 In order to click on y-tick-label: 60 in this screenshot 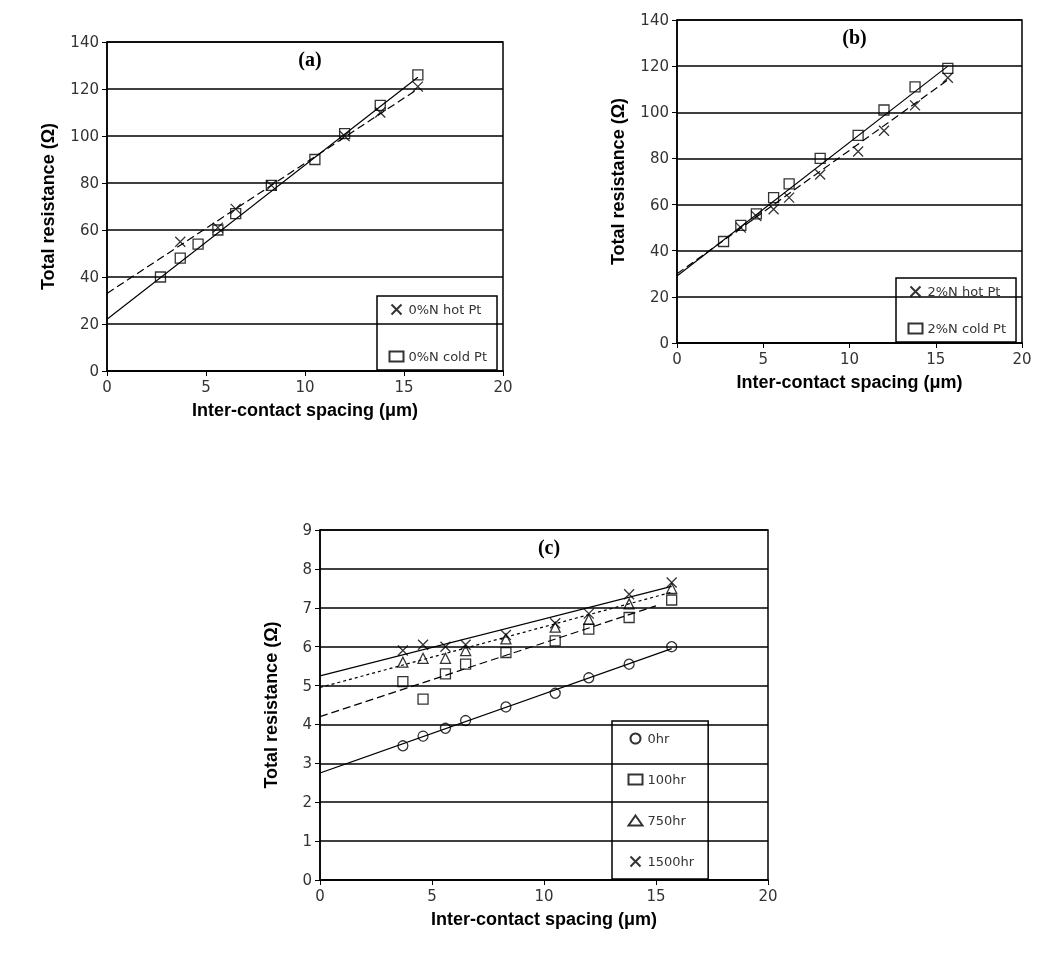, I will do `click(89, 230)`.